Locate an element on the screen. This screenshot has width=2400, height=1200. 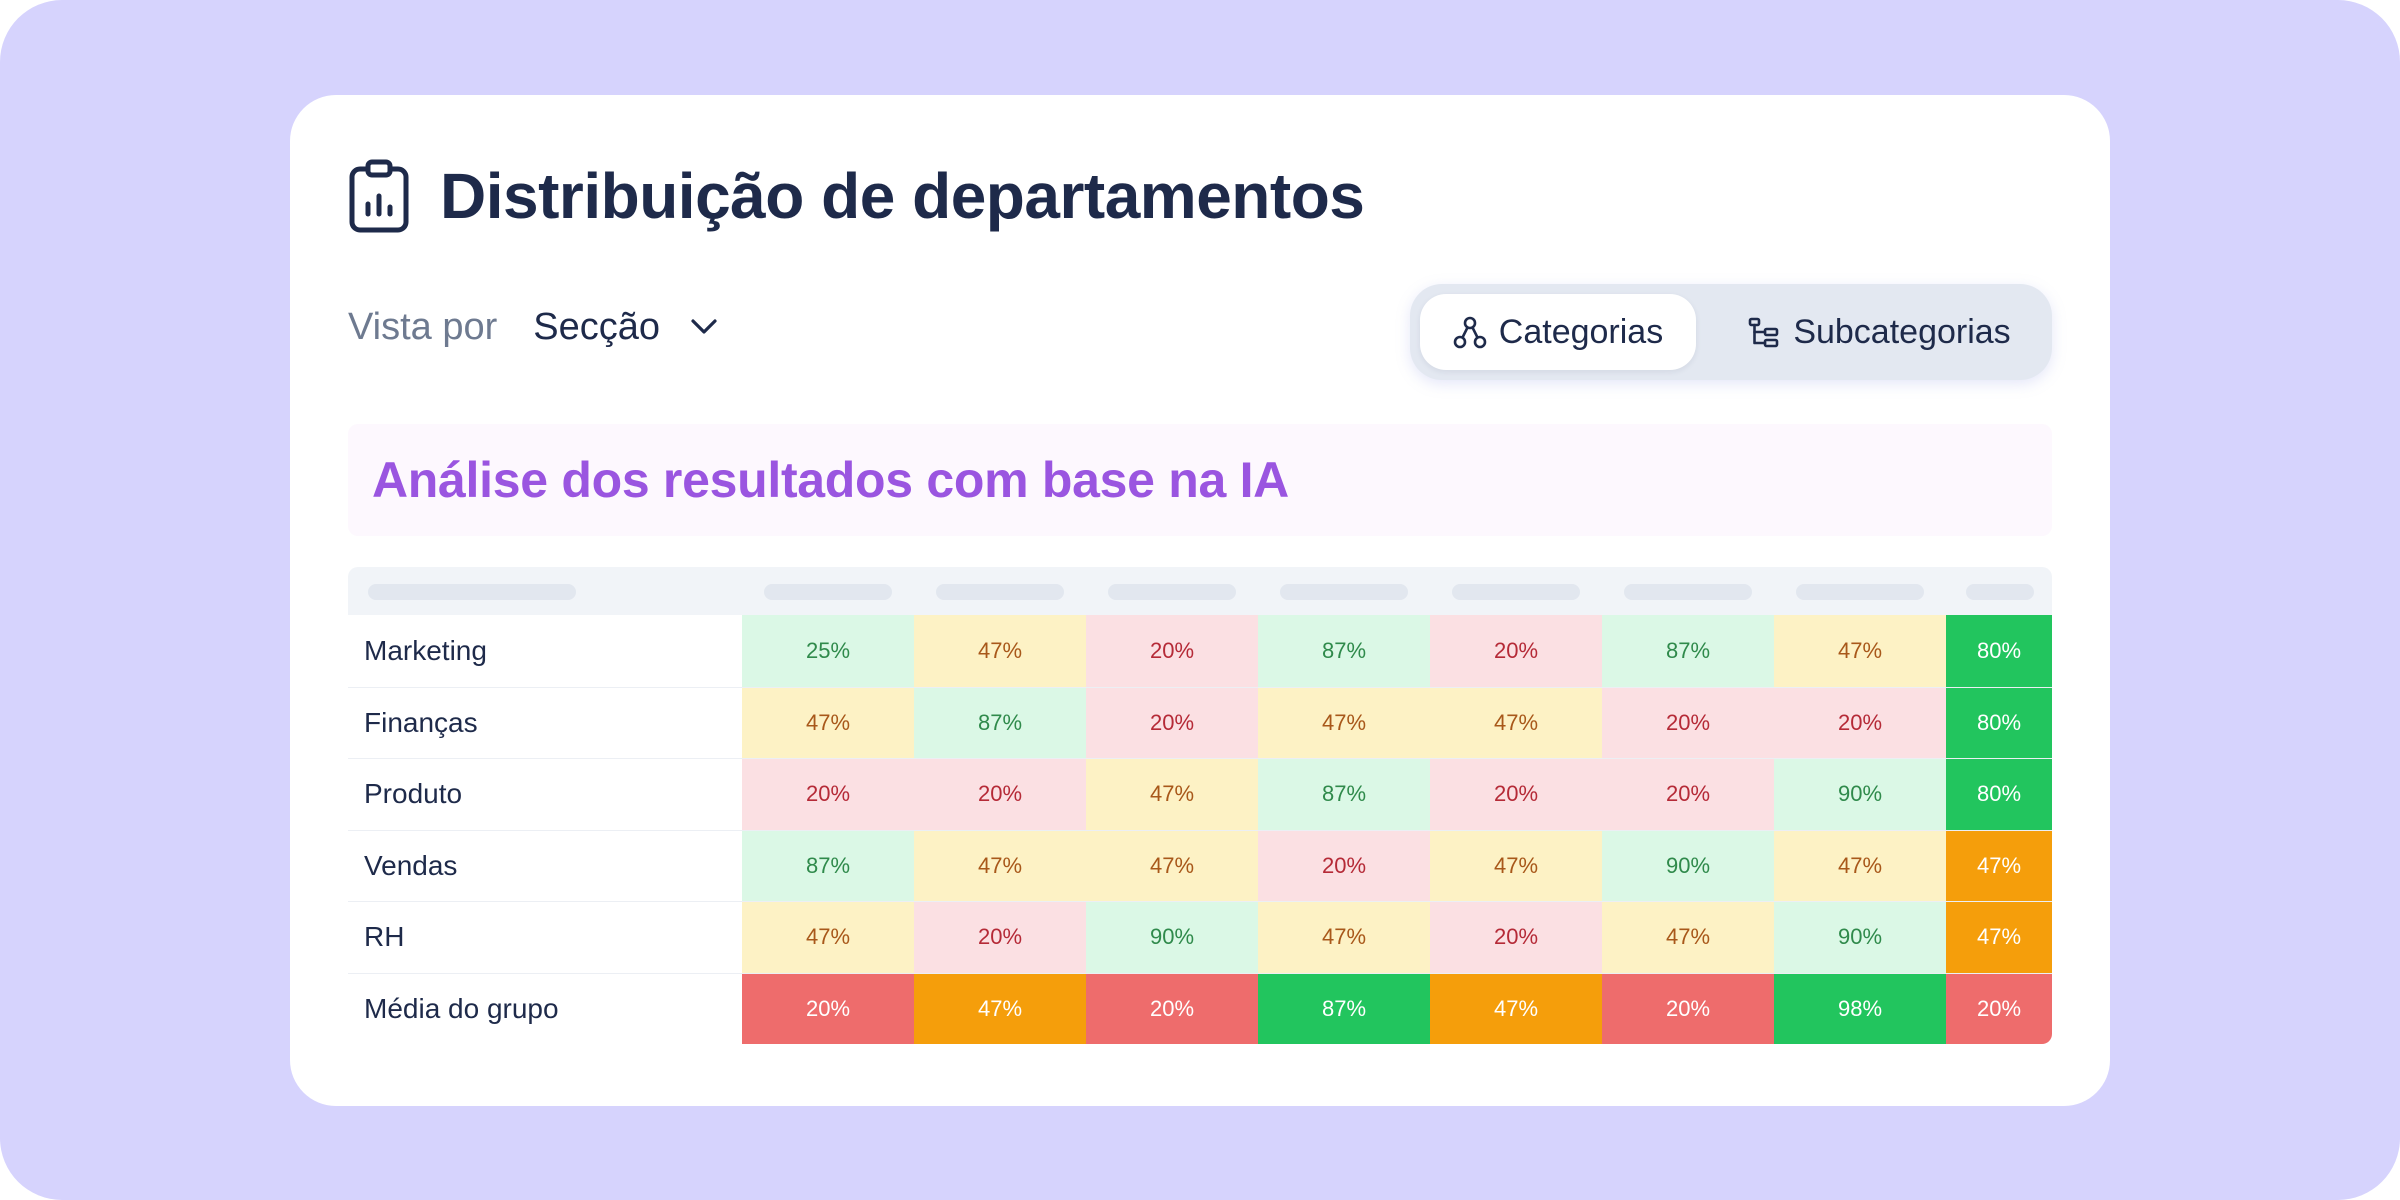
tab-categories: Categorias is located at coordinates (1558, 332).